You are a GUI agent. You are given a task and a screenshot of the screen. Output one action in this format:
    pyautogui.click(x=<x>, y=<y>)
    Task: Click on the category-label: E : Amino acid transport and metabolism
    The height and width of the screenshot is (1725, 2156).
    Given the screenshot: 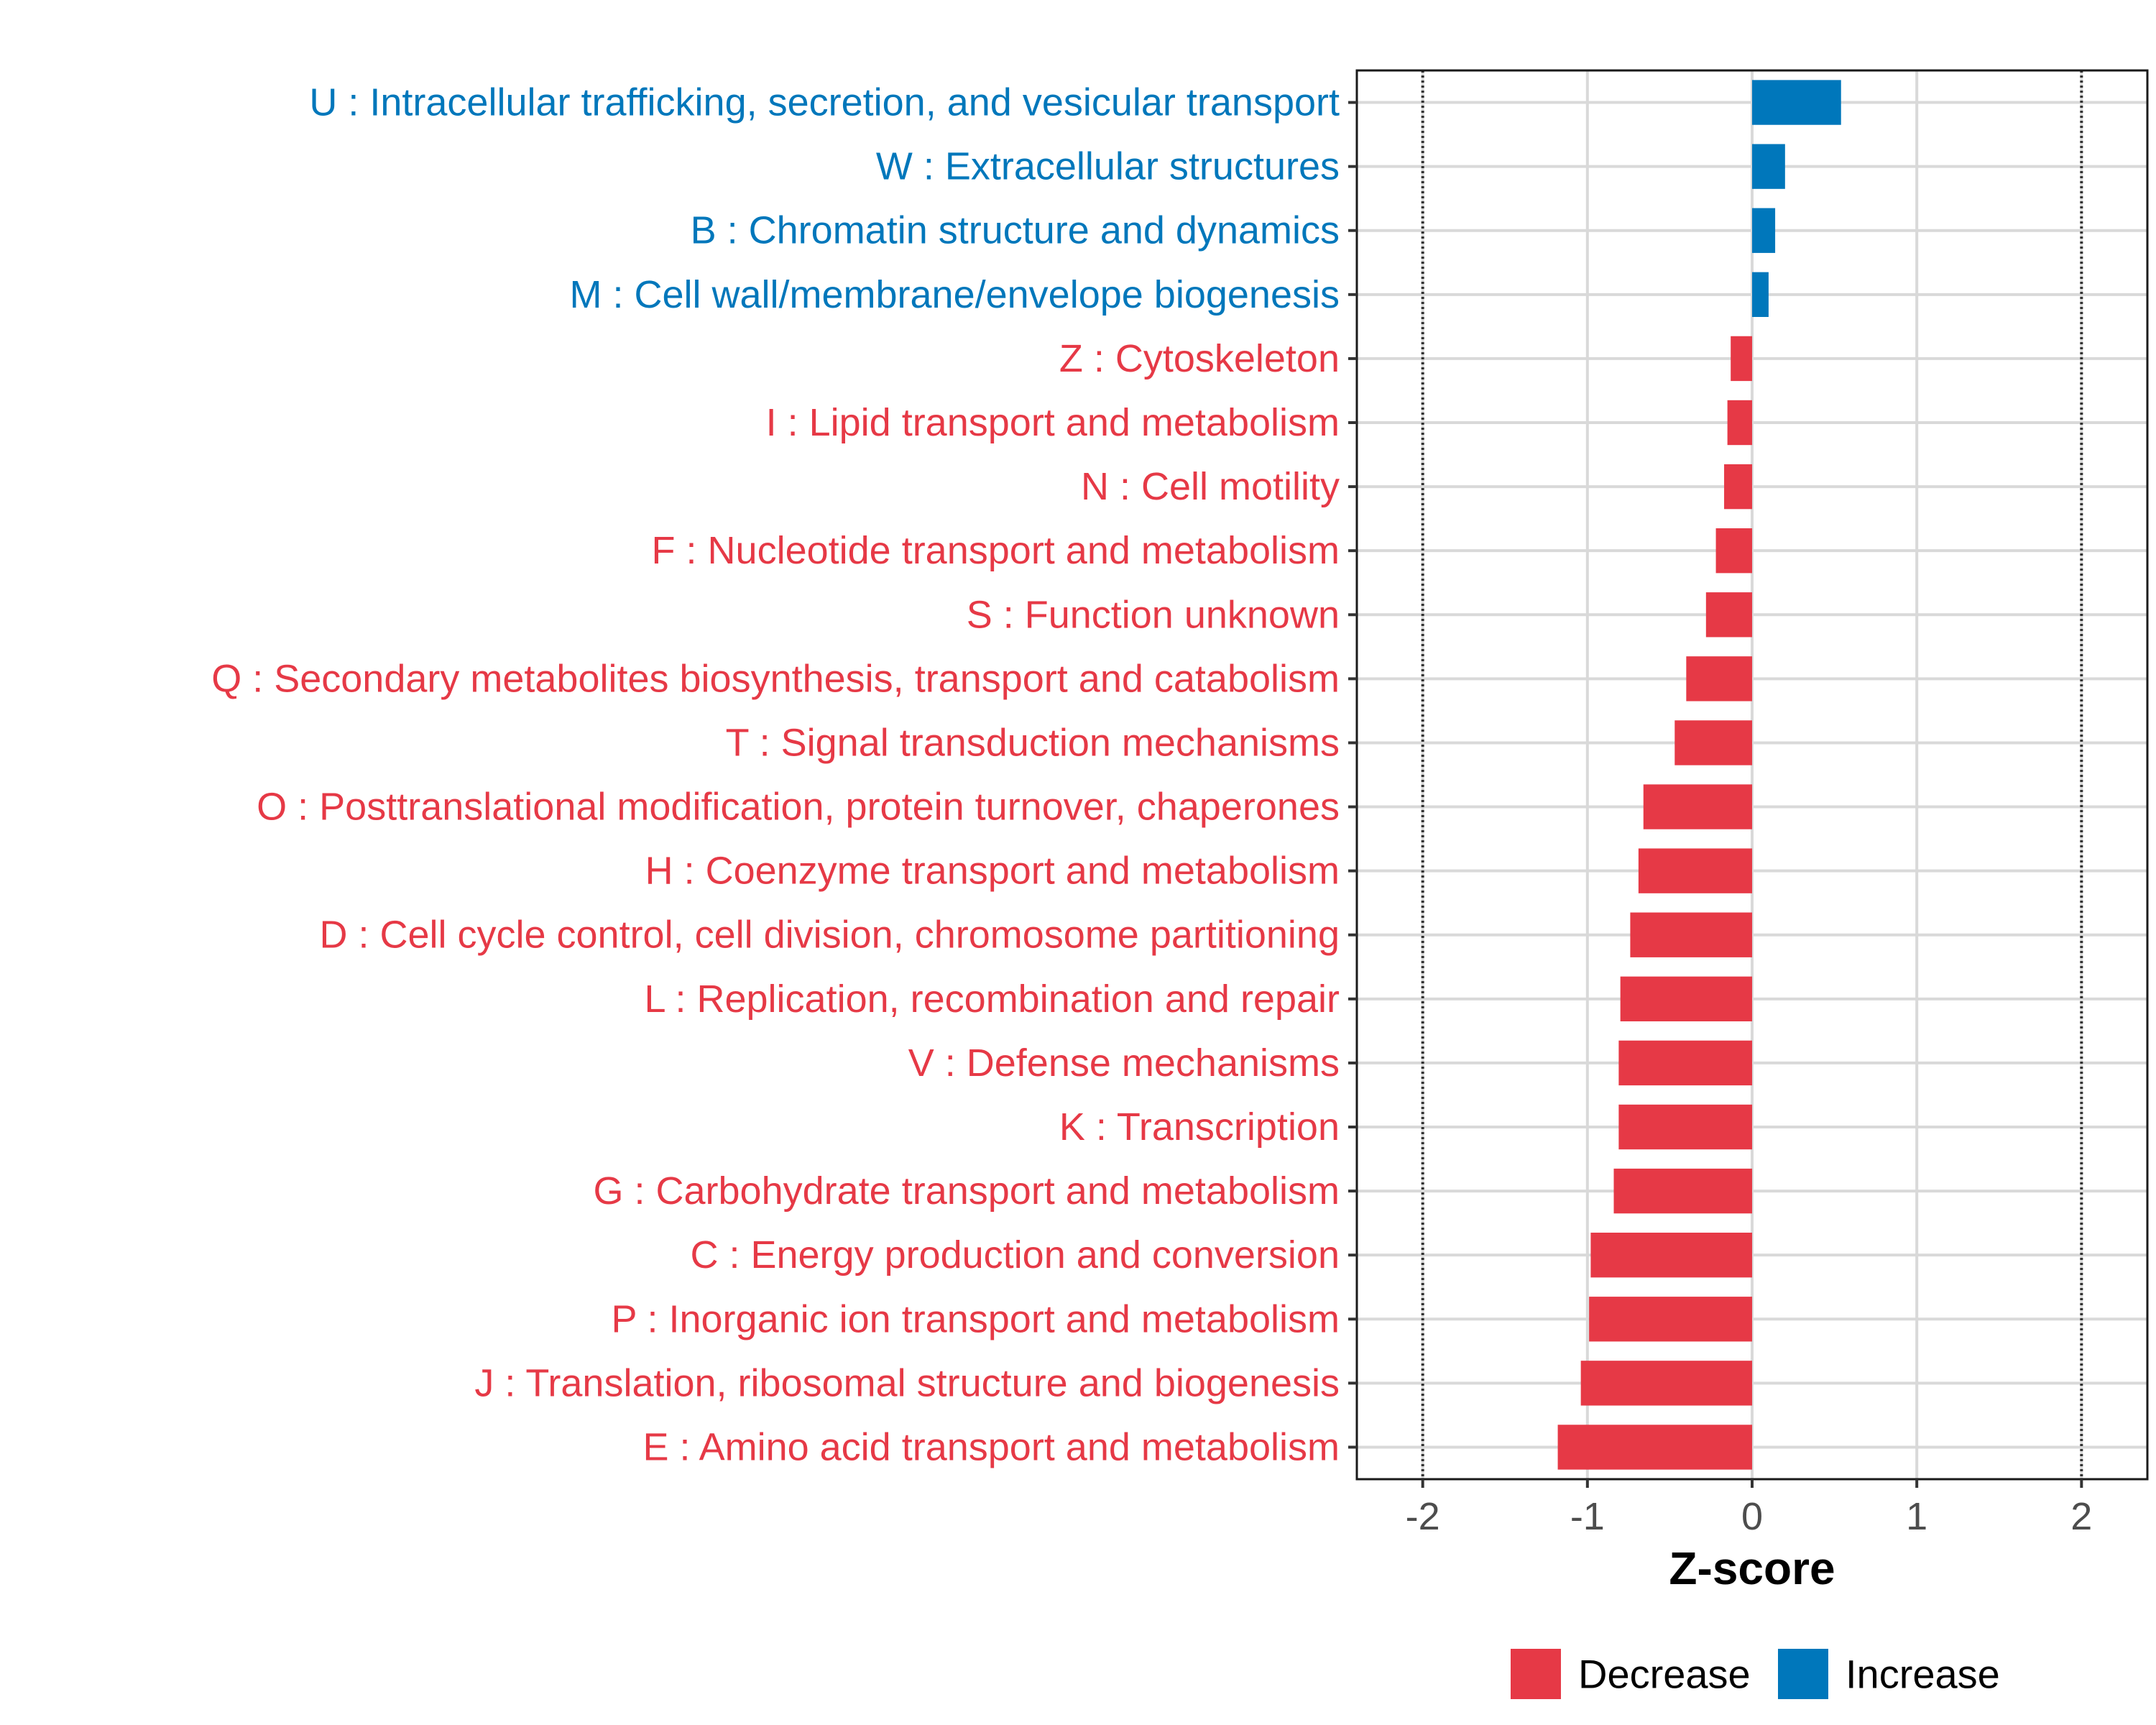 What is the action you would take?
    pyautogui.click(x=991, y=1446)
    